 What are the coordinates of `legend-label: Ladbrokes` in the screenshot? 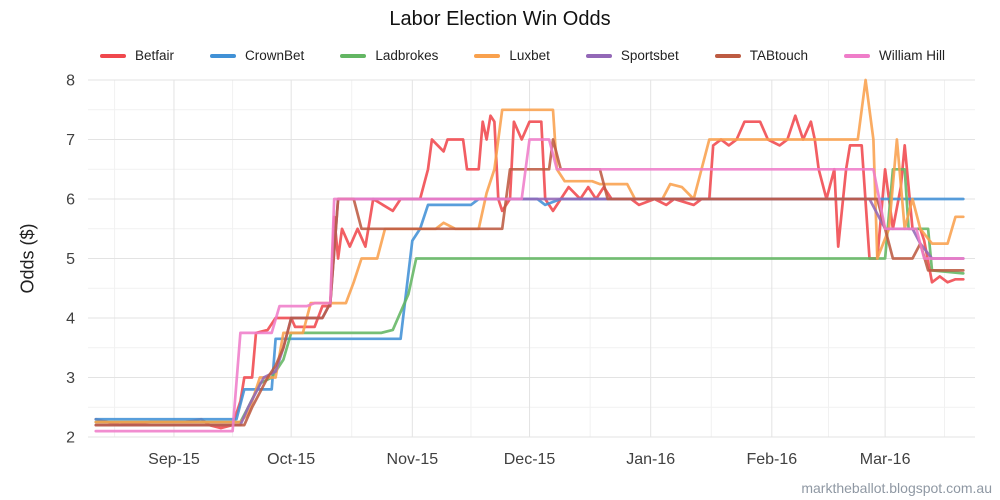 It's located at (407, 55).